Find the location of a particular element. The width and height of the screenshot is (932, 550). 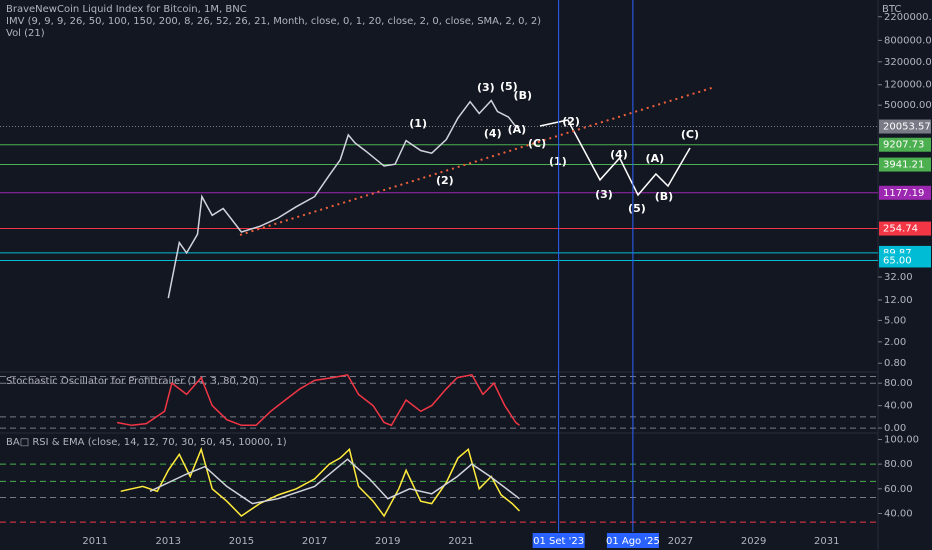

y-tick-label: 320000.00 is located at coordinates (908, 62).